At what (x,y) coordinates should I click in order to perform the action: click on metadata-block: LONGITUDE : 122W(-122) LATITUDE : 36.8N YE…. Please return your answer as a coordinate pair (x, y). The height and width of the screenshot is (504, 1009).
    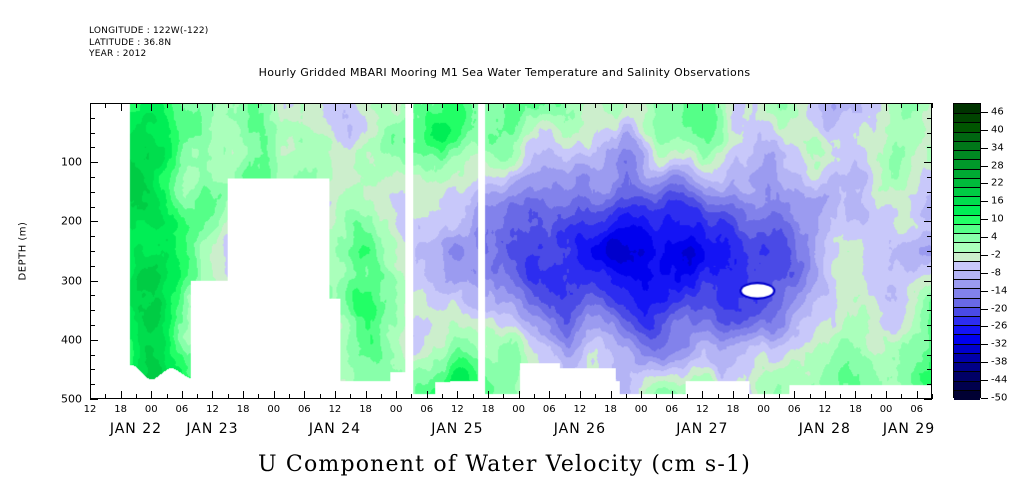
    Looking at the image, I should click on (149, 43).